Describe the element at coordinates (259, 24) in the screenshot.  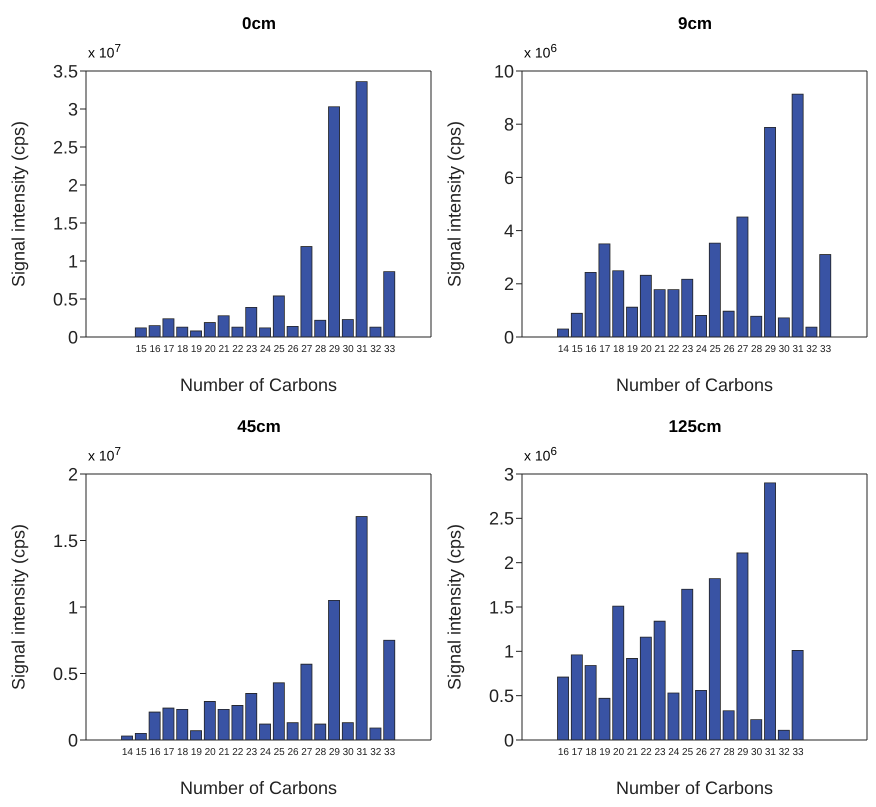
I see `chart-title: 0cm` at that location.